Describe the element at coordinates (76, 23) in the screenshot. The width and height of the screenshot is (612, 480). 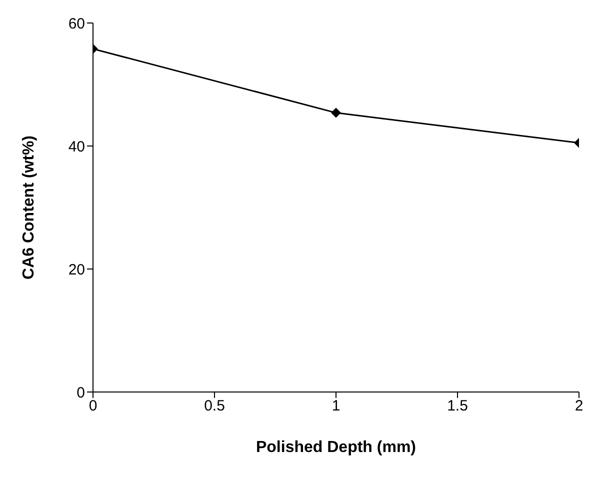
I see `y-tick-label: 60` at that location.